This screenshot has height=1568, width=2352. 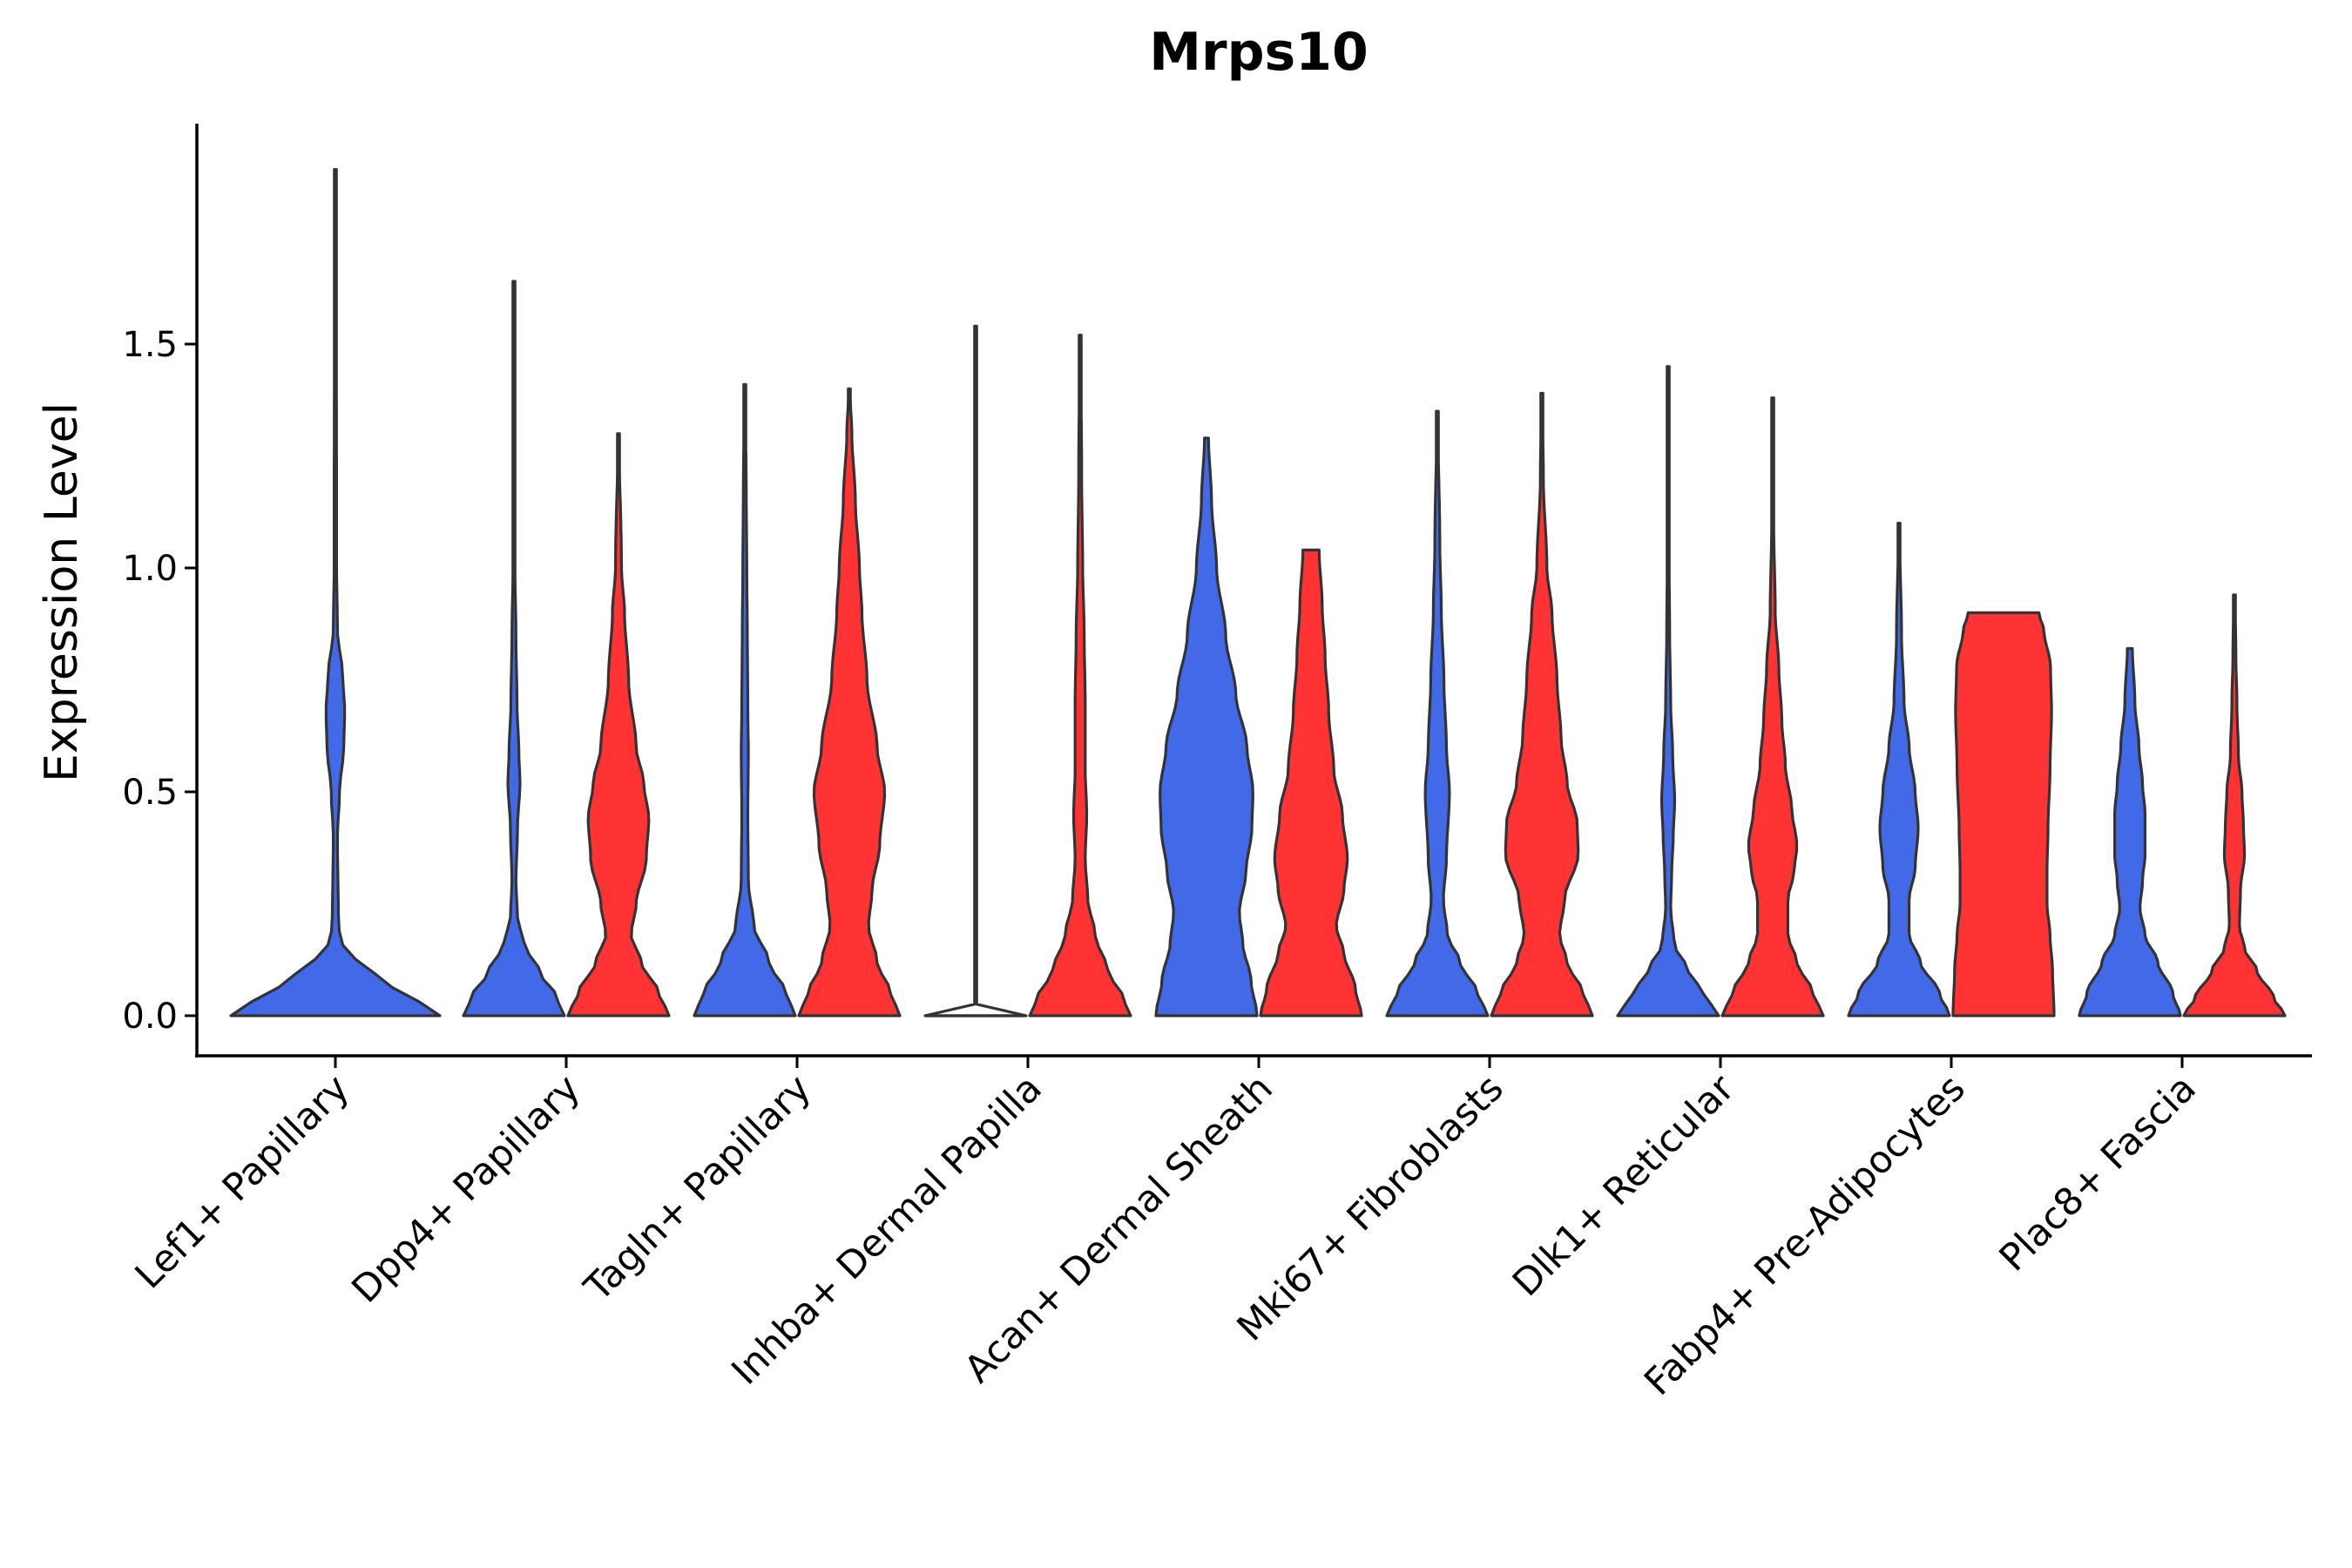 What do you see at coordinates (698, 1188) in the screenshot?
I see `x-category-label: Tagln+ Papillary` at bounding box center [698, 1188].